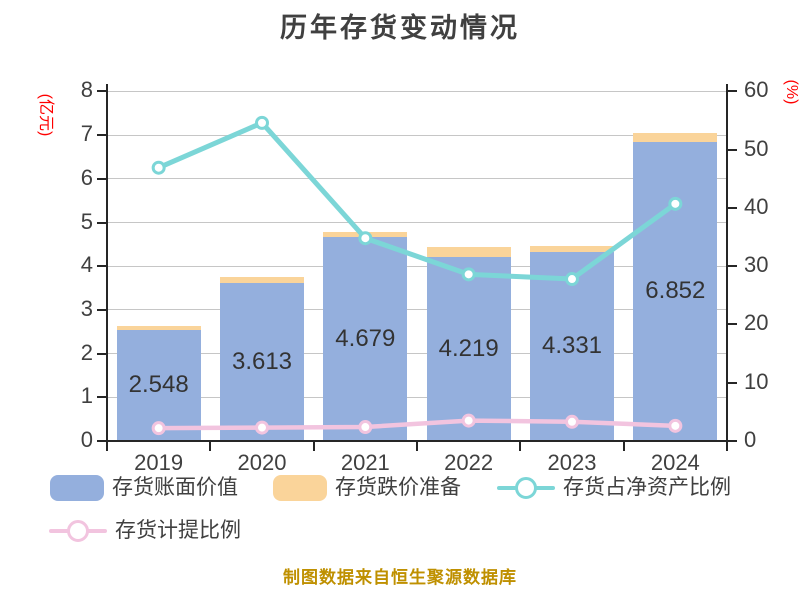 The width and height of the screenshot is (800, 600). Describe the element at coordinates (675, 291) in the screenshot. I see `bar-value-label: 6.852` at that location.